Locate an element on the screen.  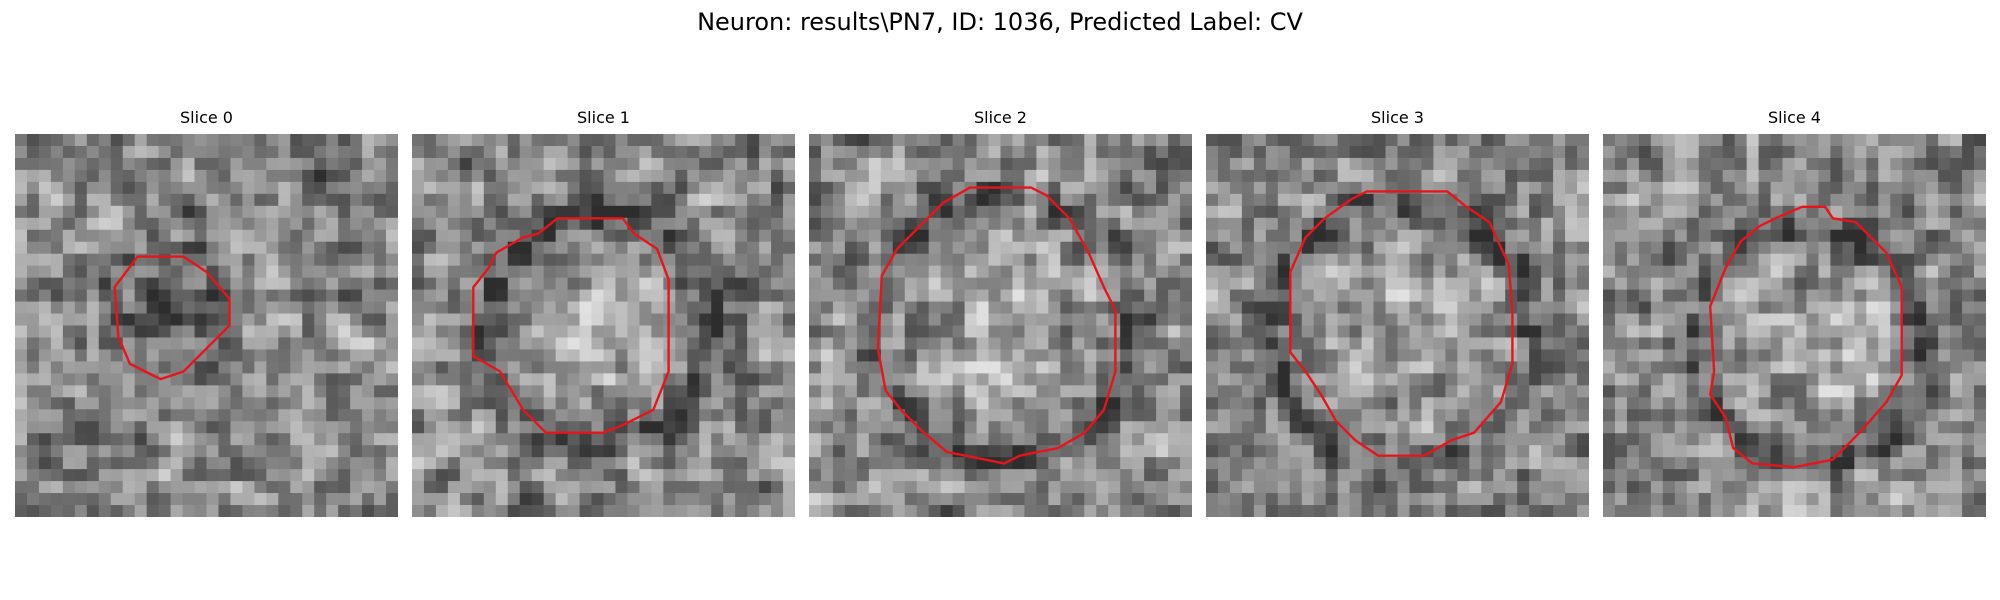
slice-title-4: Slice 4 is located at coordinates (1794, 117).